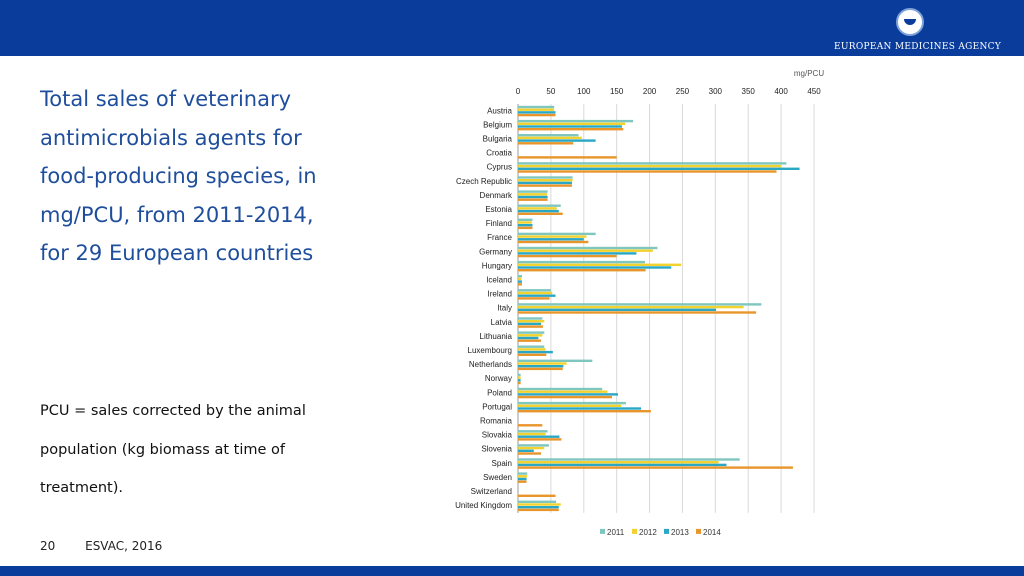 The height and width of the screenshot is (576, 1024). What do you see at coordinates (584, 91) in the screenshot?
I see `x-tick-label: 100` at bounding box center [584, 91].